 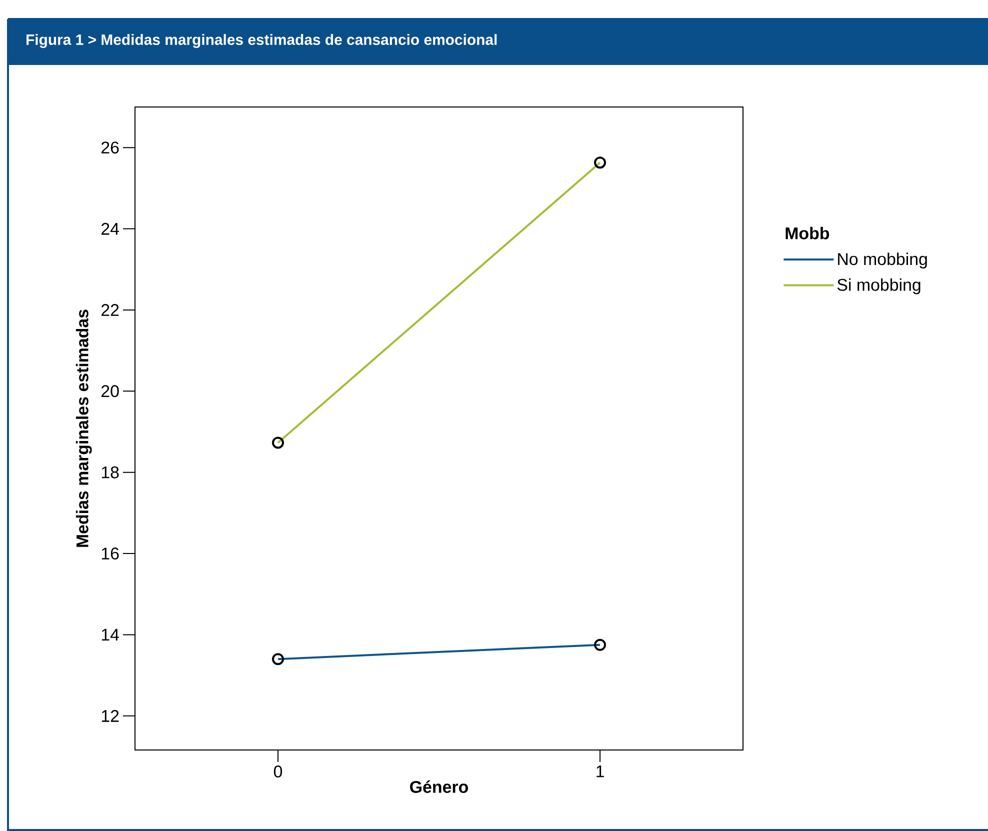 I want to click on x-axis-title: Género, so click(x=439, y=786).